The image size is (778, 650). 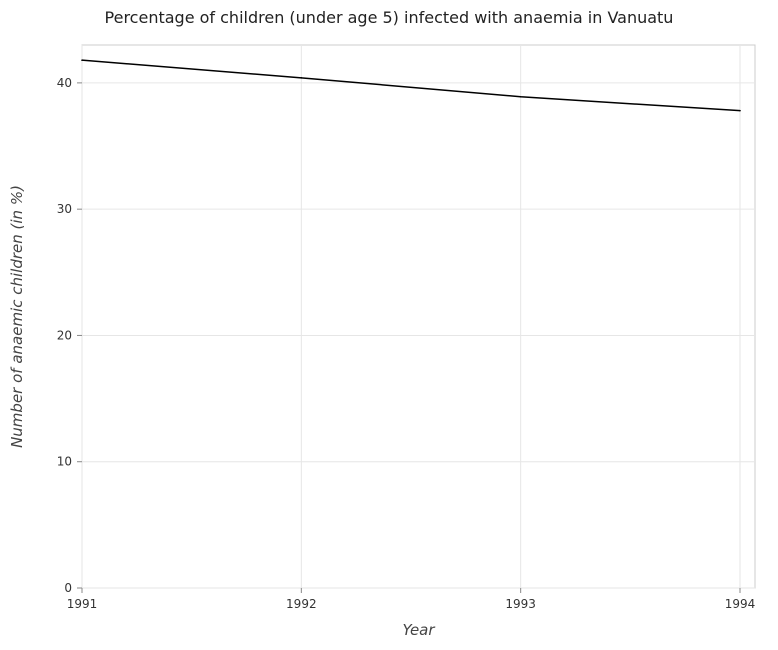 What do you see at coordinates (82, 604) in the screenshot?
I see `x-tick-label: 1991` at bounding box center [82, 604].